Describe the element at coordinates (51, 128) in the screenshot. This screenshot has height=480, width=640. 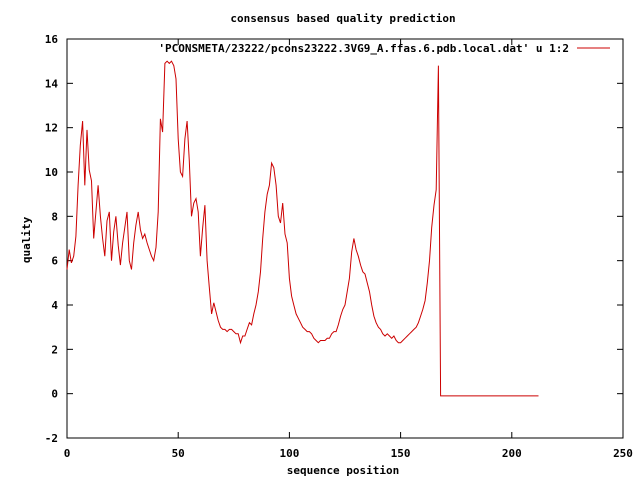
I see `y-tick-label: 12` at that location.